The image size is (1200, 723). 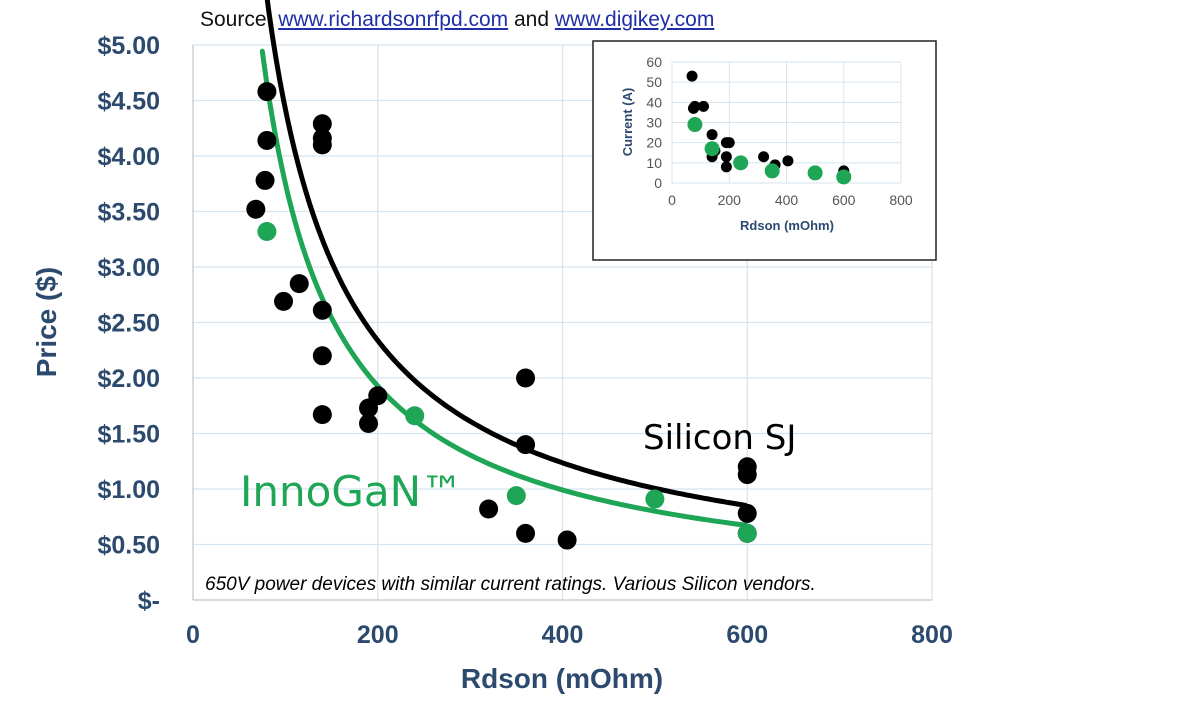 What do you see at coordinates (128, 157) in the screenshot?
I see `y-tick-label: $4.00` at bounding box center [128, 157].